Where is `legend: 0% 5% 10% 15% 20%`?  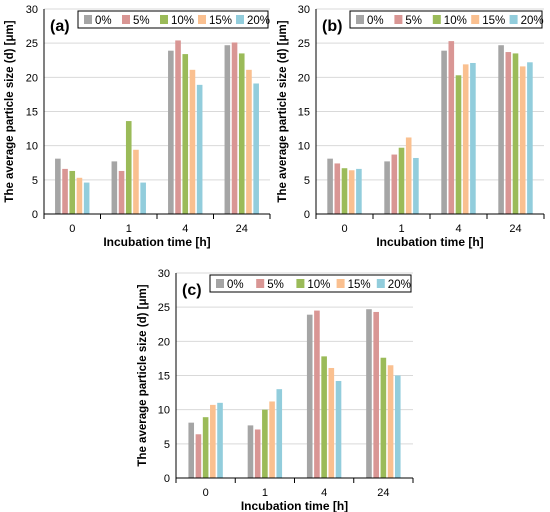 legend: 0% 5% 10% 15% 20% is located at coordinates (173, 19).